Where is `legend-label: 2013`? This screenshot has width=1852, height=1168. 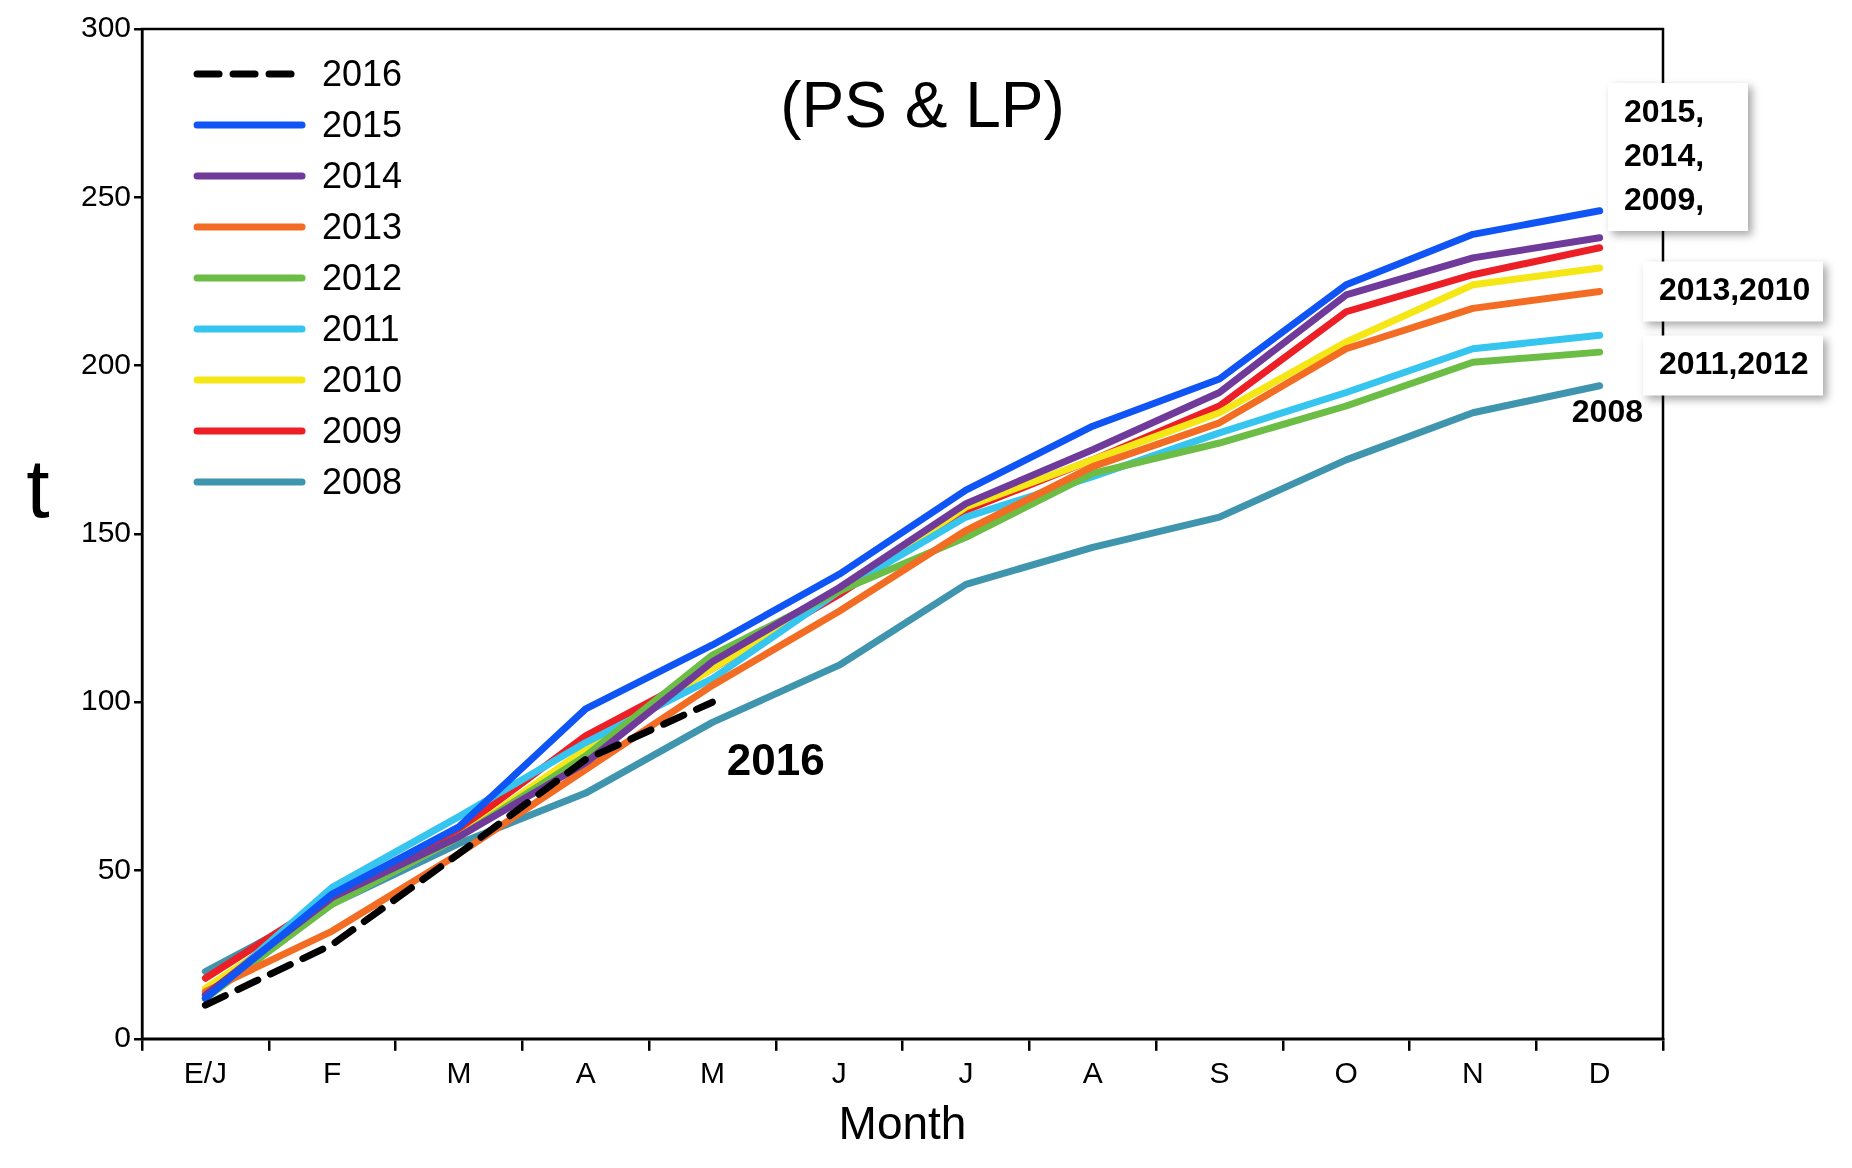 legend-label: 2013 is located at coordinates (362, 226).